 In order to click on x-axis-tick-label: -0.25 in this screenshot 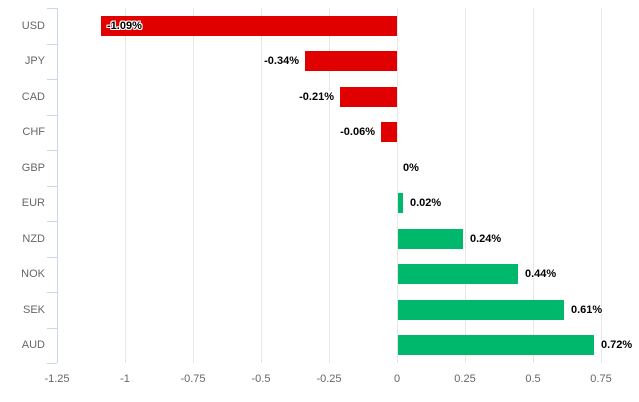, I will do `click(329, 379)`.